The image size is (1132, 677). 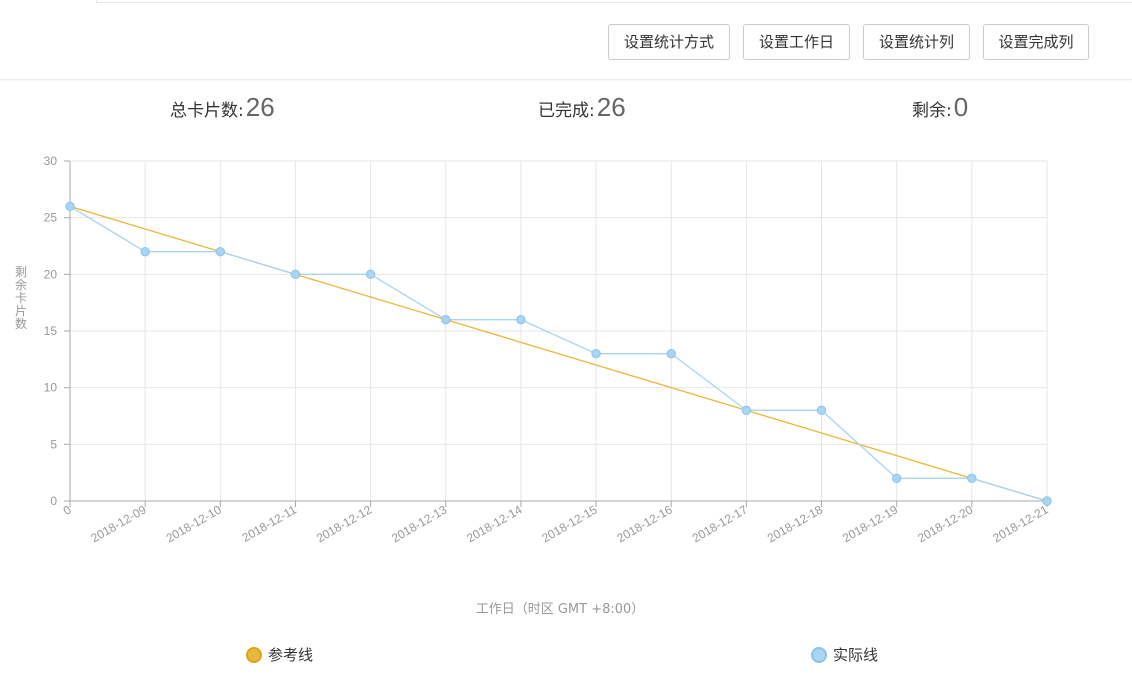 I want to click on x-tick-label: 2018-12-17, so click(x=720, y=523).